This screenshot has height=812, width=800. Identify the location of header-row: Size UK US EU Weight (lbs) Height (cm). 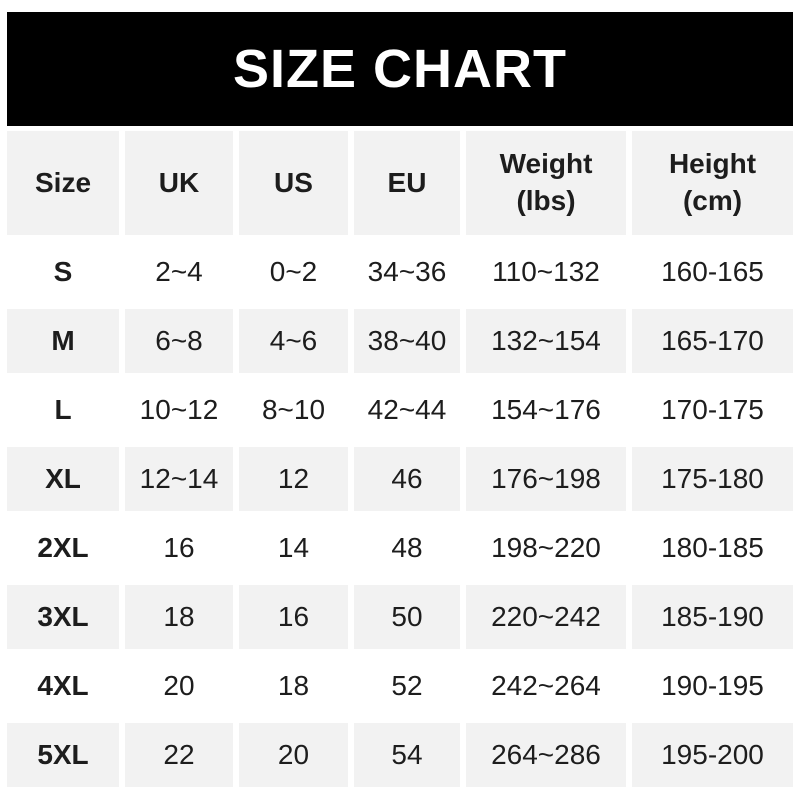
(400, 183).